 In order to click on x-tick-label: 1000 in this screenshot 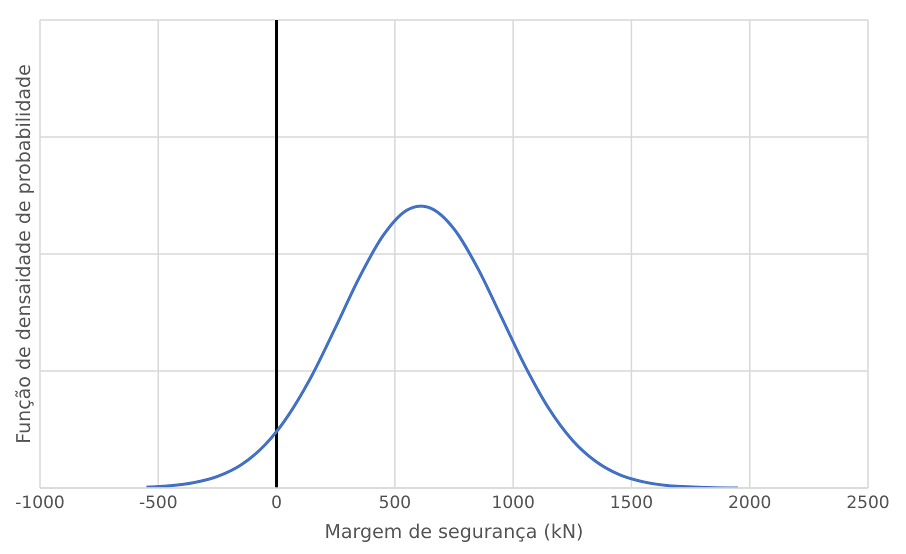, I will do `click(513, 503)`.